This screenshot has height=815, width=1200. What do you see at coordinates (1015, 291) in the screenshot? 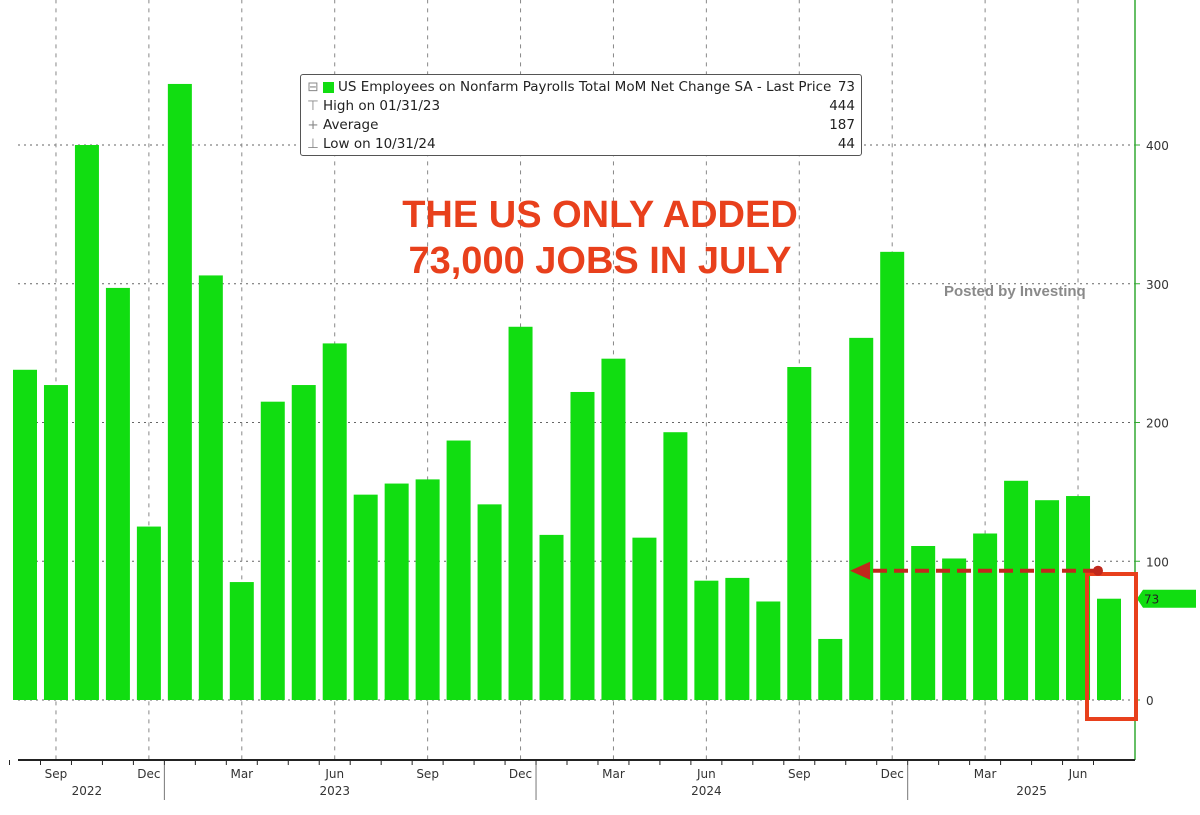
I see `watermark: Posted by Investinq` at bounding box center [1015, 291].